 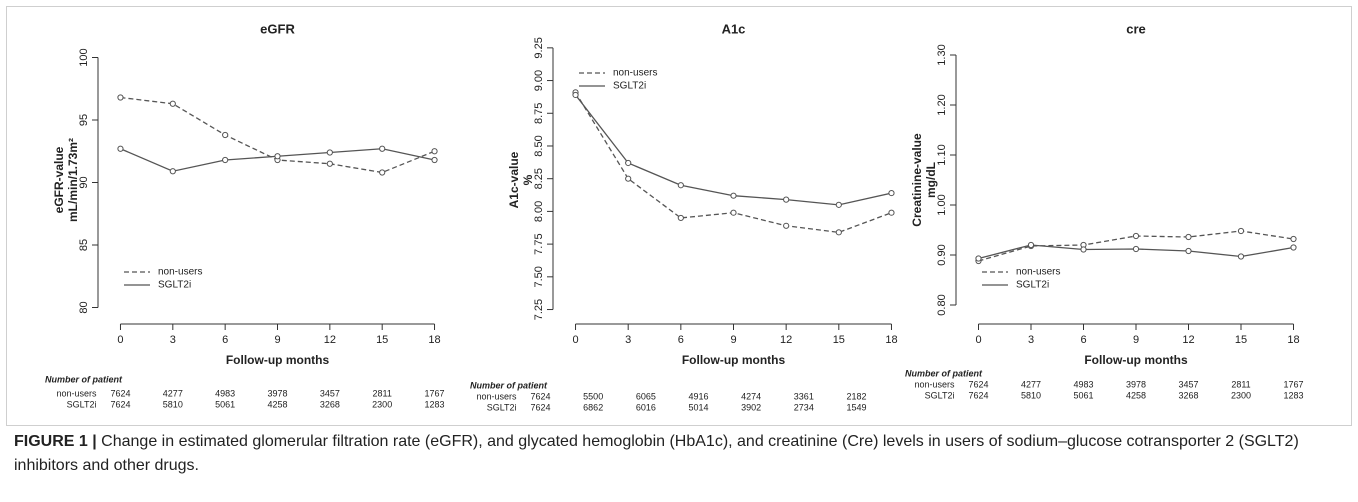 I want to click on y-tick-label: 1.30, so click(x=942, y=54).